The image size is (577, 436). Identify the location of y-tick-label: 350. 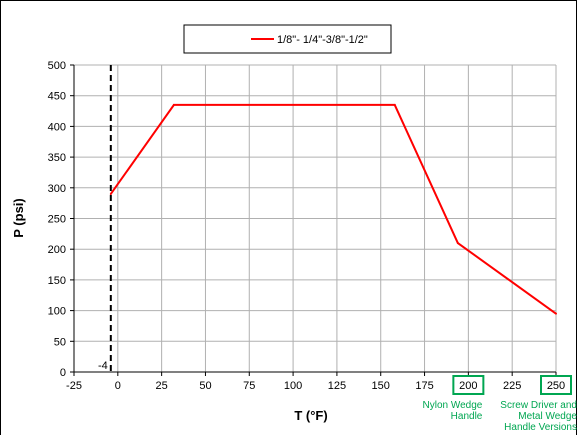
(57, 158).